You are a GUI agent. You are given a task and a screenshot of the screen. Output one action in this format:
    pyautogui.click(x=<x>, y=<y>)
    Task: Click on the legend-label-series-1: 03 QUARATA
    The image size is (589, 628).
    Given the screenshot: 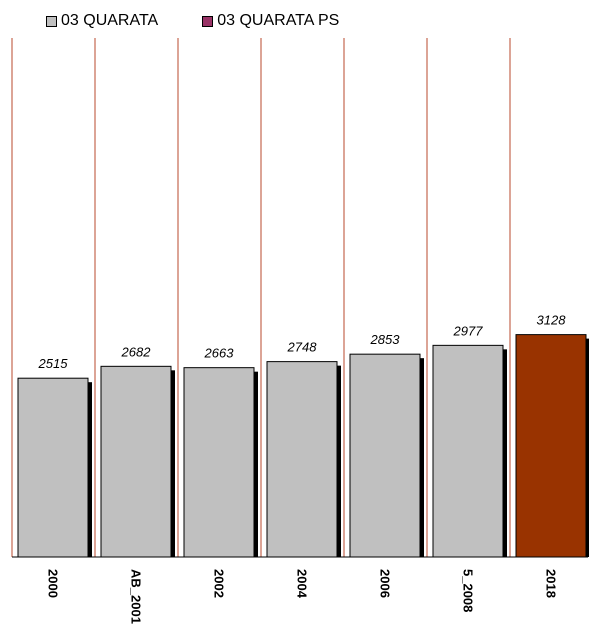 What is the action you would take?
    pyautogui.click(x=110, y=20)
    